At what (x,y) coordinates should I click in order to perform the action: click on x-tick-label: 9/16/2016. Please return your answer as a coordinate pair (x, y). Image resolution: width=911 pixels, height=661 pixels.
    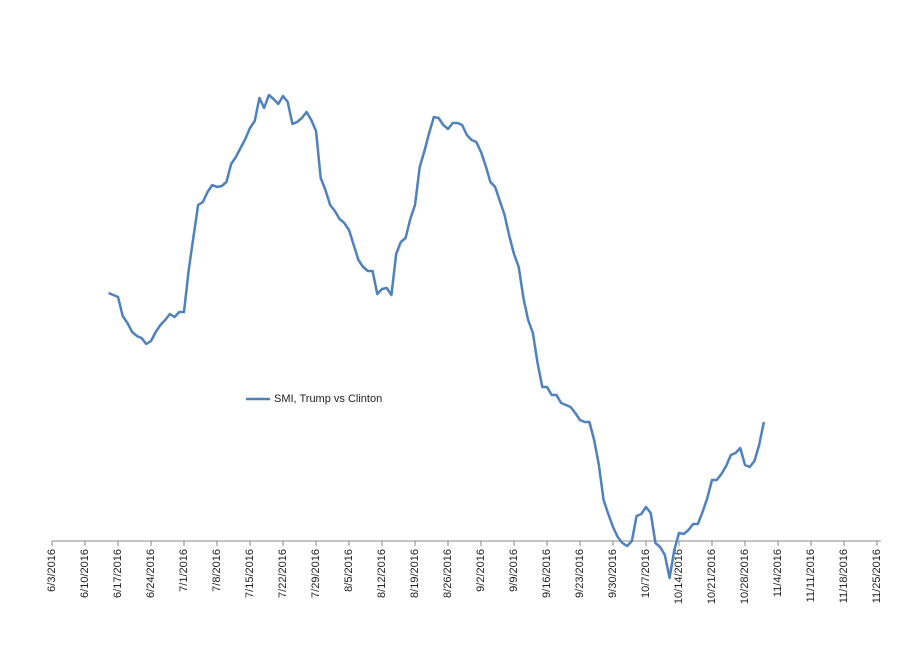
    Looking at the image, I should click on (547, 573).